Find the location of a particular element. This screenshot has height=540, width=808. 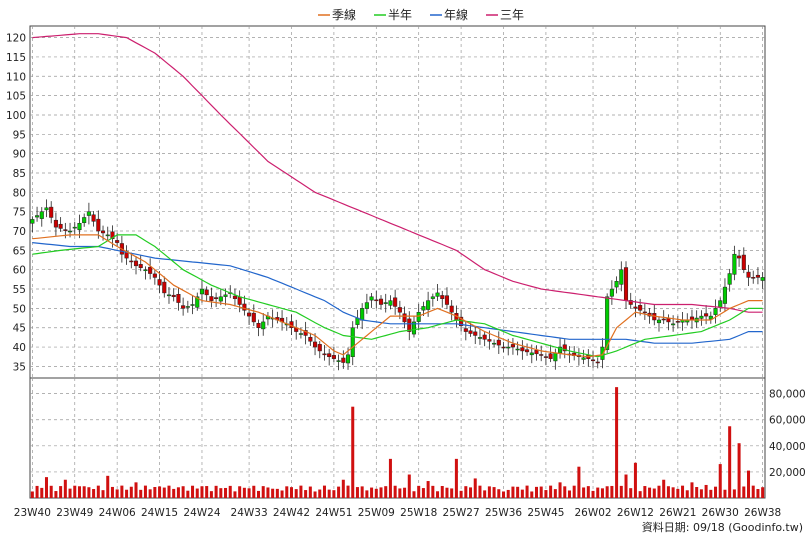

x-tick-label: 24W51 is located at coordinates (333, 513).